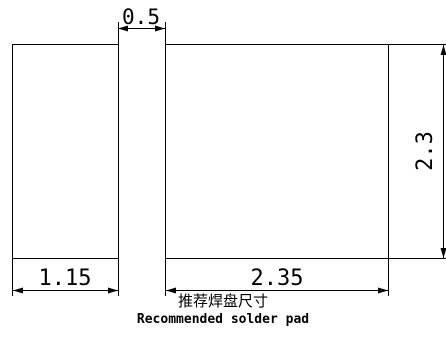  I want to click on right-width-label: 2.35, so click(277, 278).